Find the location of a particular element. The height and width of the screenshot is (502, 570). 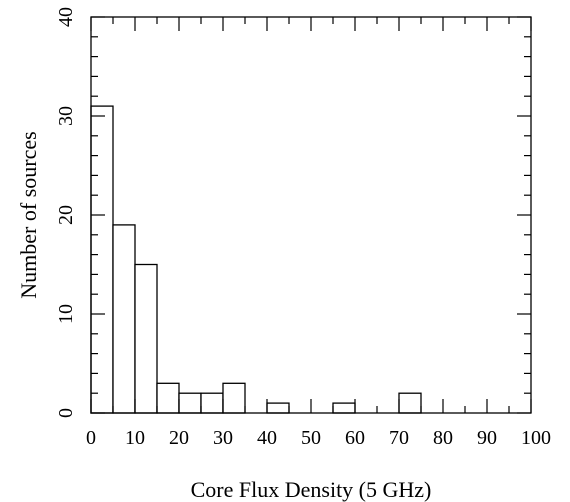

x-tick-label: 80 is located at coordinates (443, 438).